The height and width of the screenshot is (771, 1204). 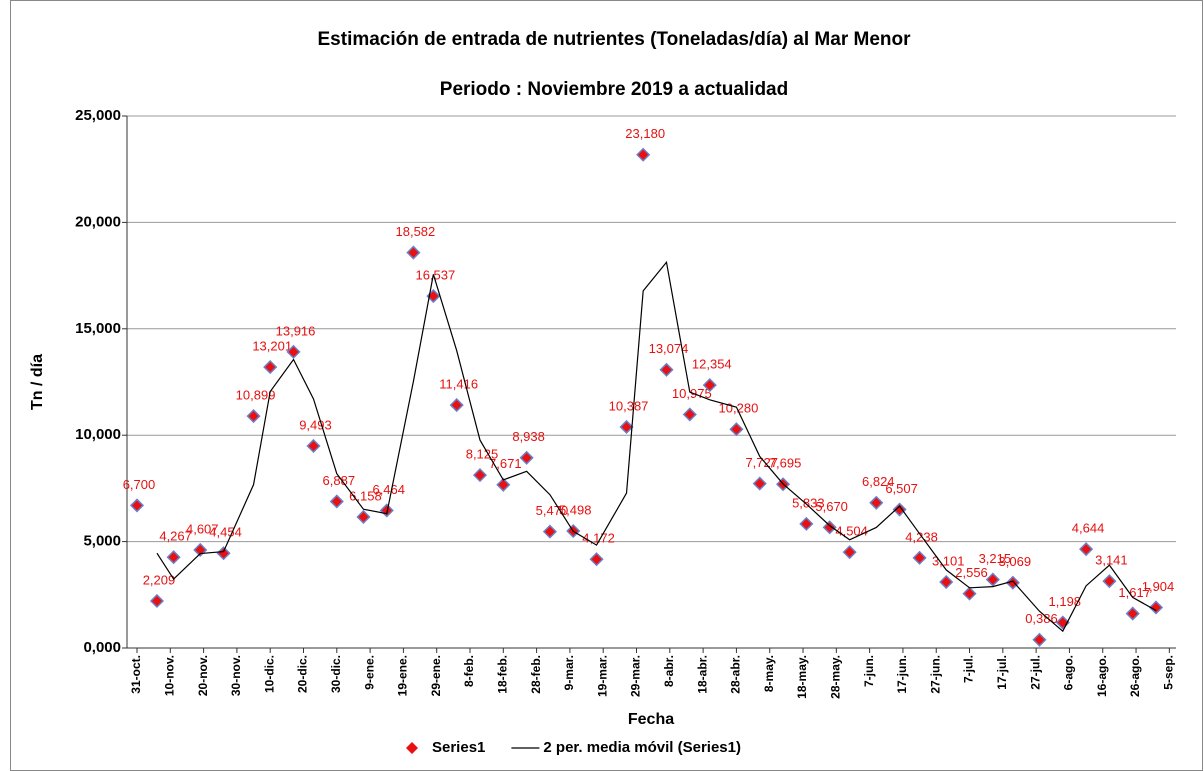 I want to click on data-label: 9,493, so click(x=315, y=424).